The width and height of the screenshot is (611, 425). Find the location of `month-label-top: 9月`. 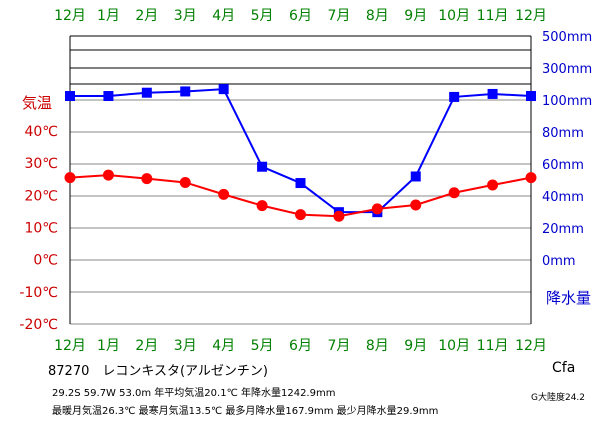

month-label-top: 9月 is located at coordinates (415, 16).